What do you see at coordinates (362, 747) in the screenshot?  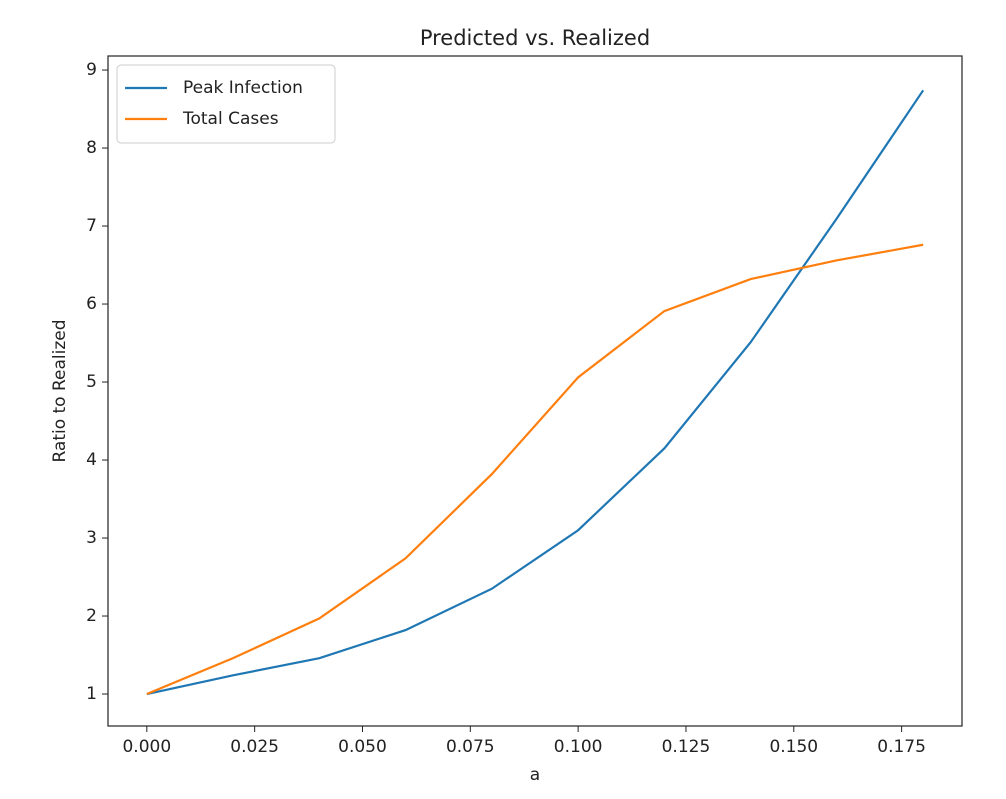 I see `x-tick-label: 0.050` at bounding box center [362, 747].